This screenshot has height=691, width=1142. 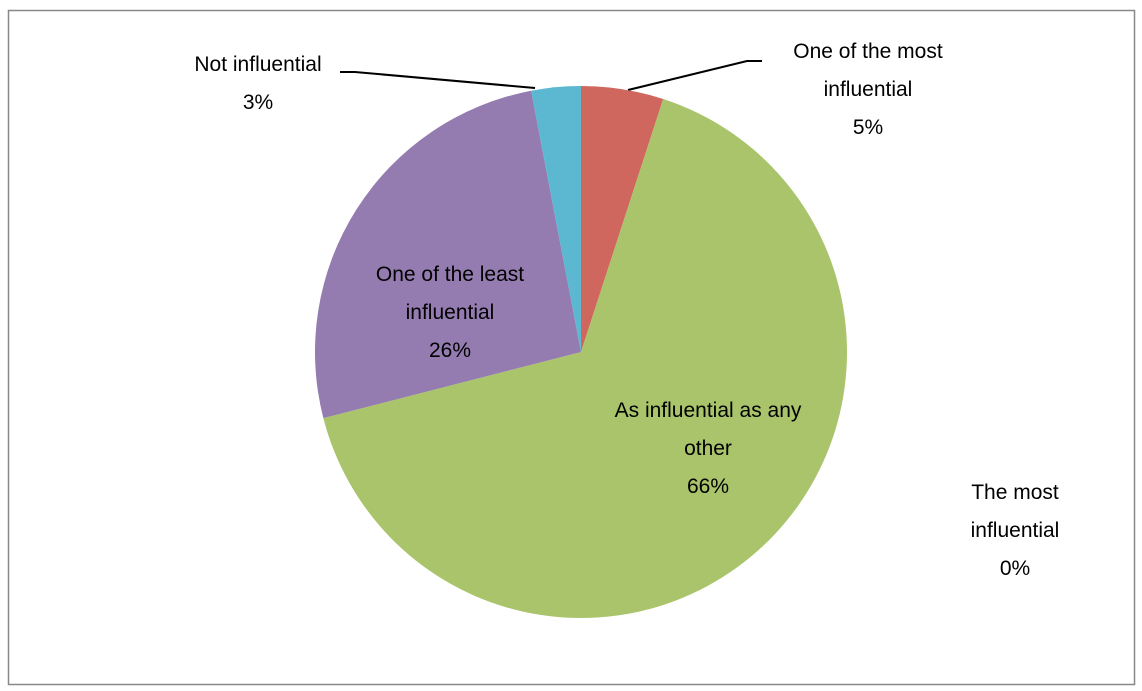 I want to click on slice-label: One of the most influential, so click(x=868, y=70).